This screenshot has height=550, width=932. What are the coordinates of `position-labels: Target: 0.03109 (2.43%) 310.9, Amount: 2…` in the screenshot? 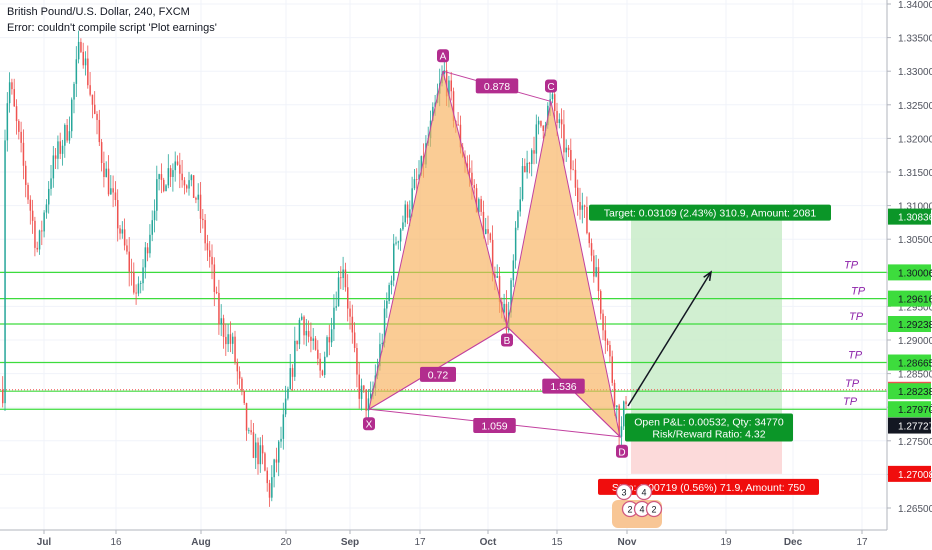 It's located at (710, 349).